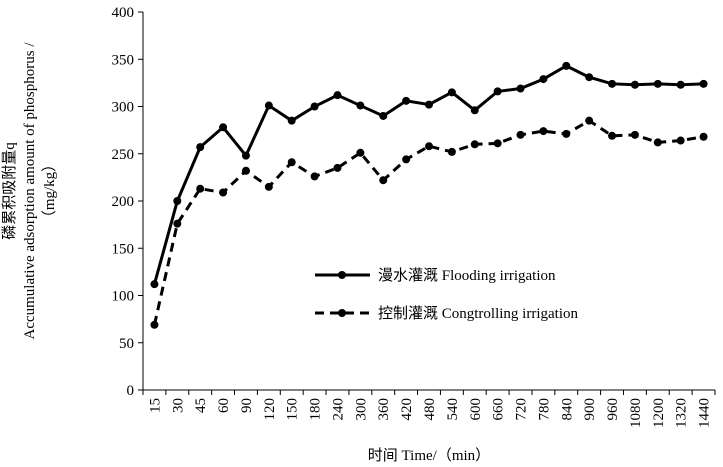 The height and width of the screenshot is (467, 723). What do you see at coordinates (123, 60) in the screenshot?
I see `y-tick-label: 350` at bounding box center [123, 60].